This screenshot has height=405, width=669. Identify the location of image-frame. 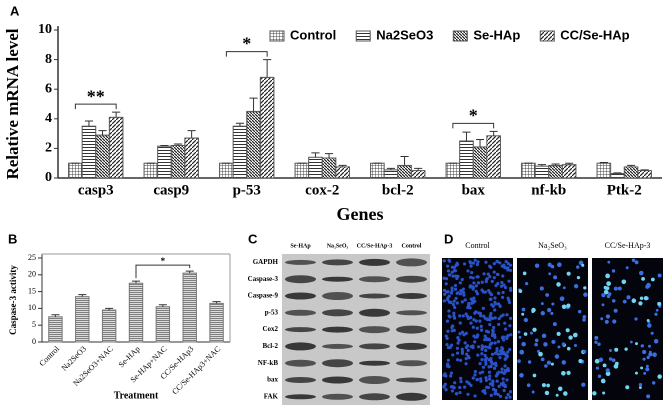
(627, 329).